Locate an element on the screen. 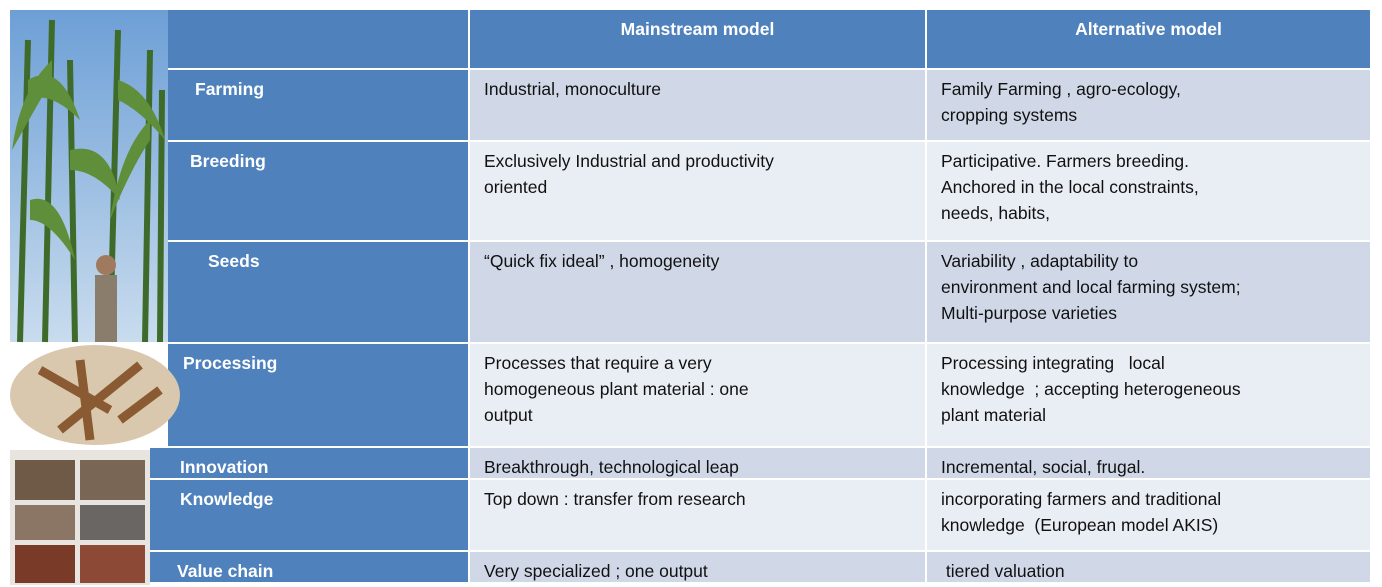 The width and height of the screenshot is (1382, 587). row-label: Value chain is located at coordinates (309, 567).